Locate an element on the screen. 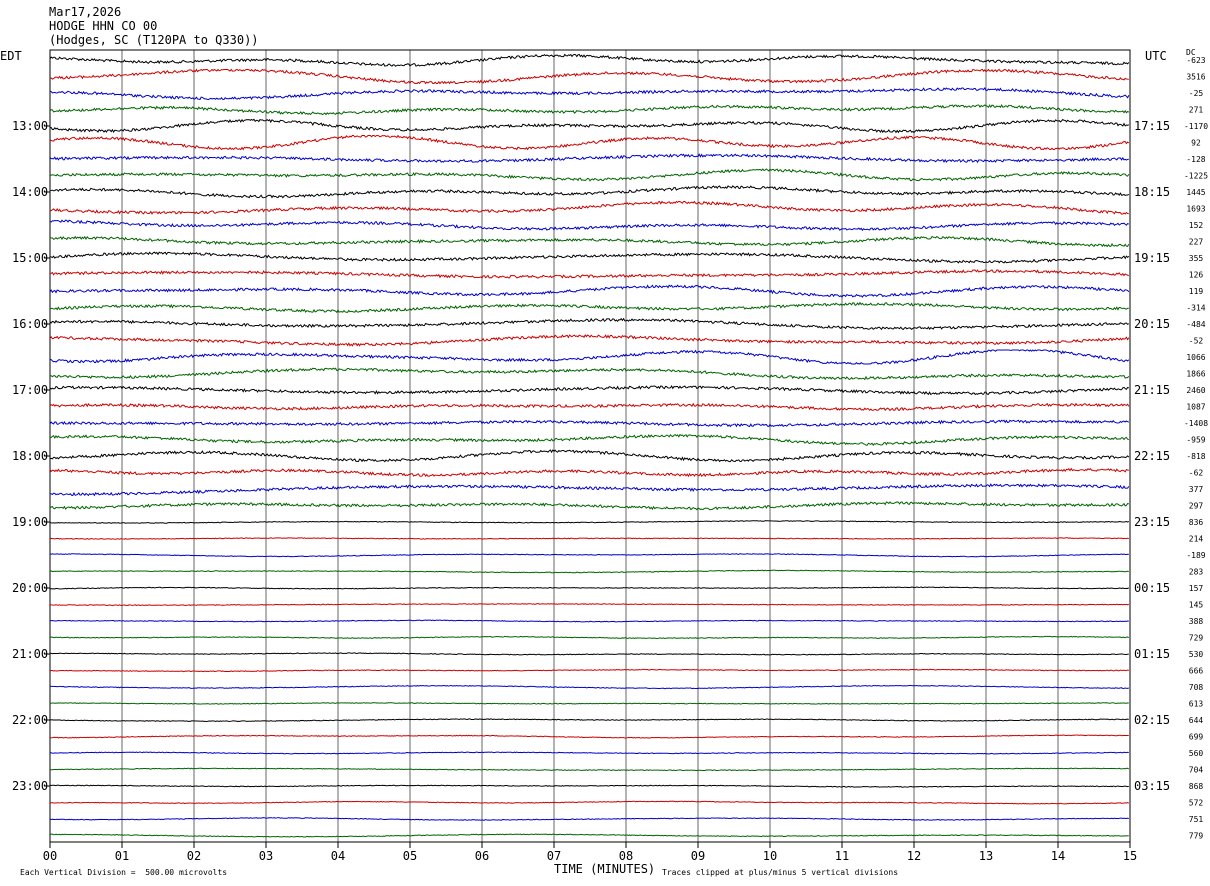 The height and width of the screenshot is (886, 1210). x-tick-label: 03 is located at coordinates (266, 856).